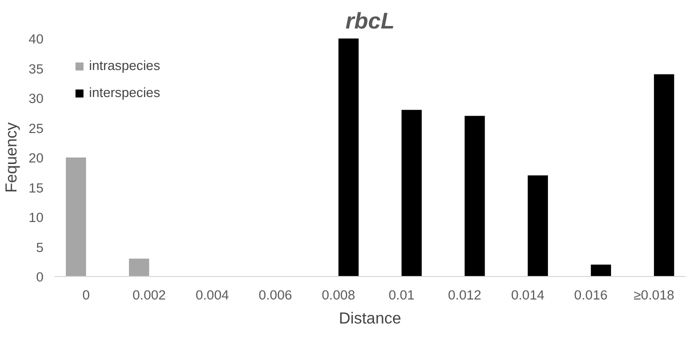  Describe the element at coordinates (465, 295) in the screenshot. I see `x-tick-label: 0.012` at that location.